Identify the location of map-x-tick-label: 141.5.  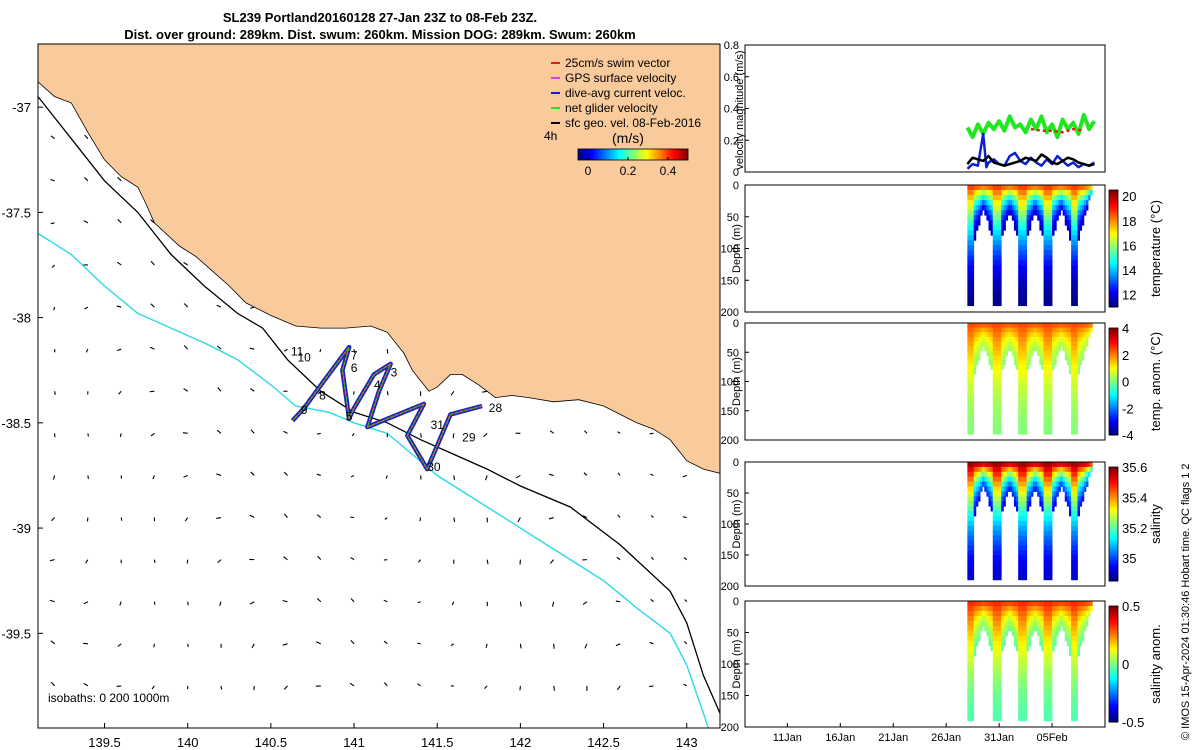
(437, 742).